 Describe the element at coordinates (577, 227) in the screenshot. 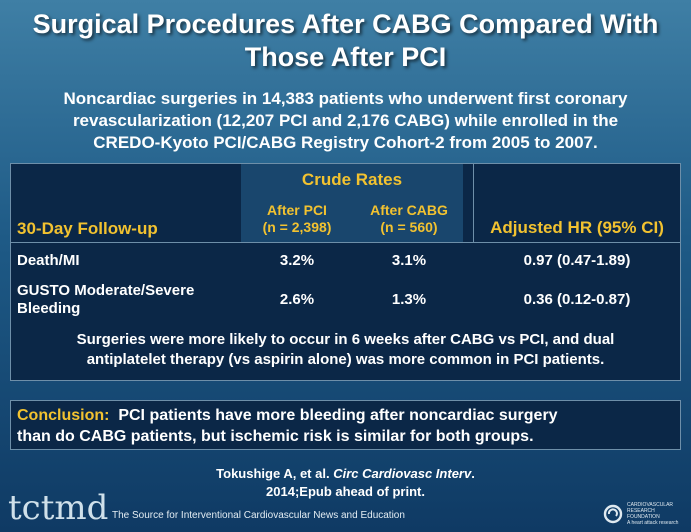

I see `adjusted-hr-header: Adjusted HR (95% CI)` at that location.